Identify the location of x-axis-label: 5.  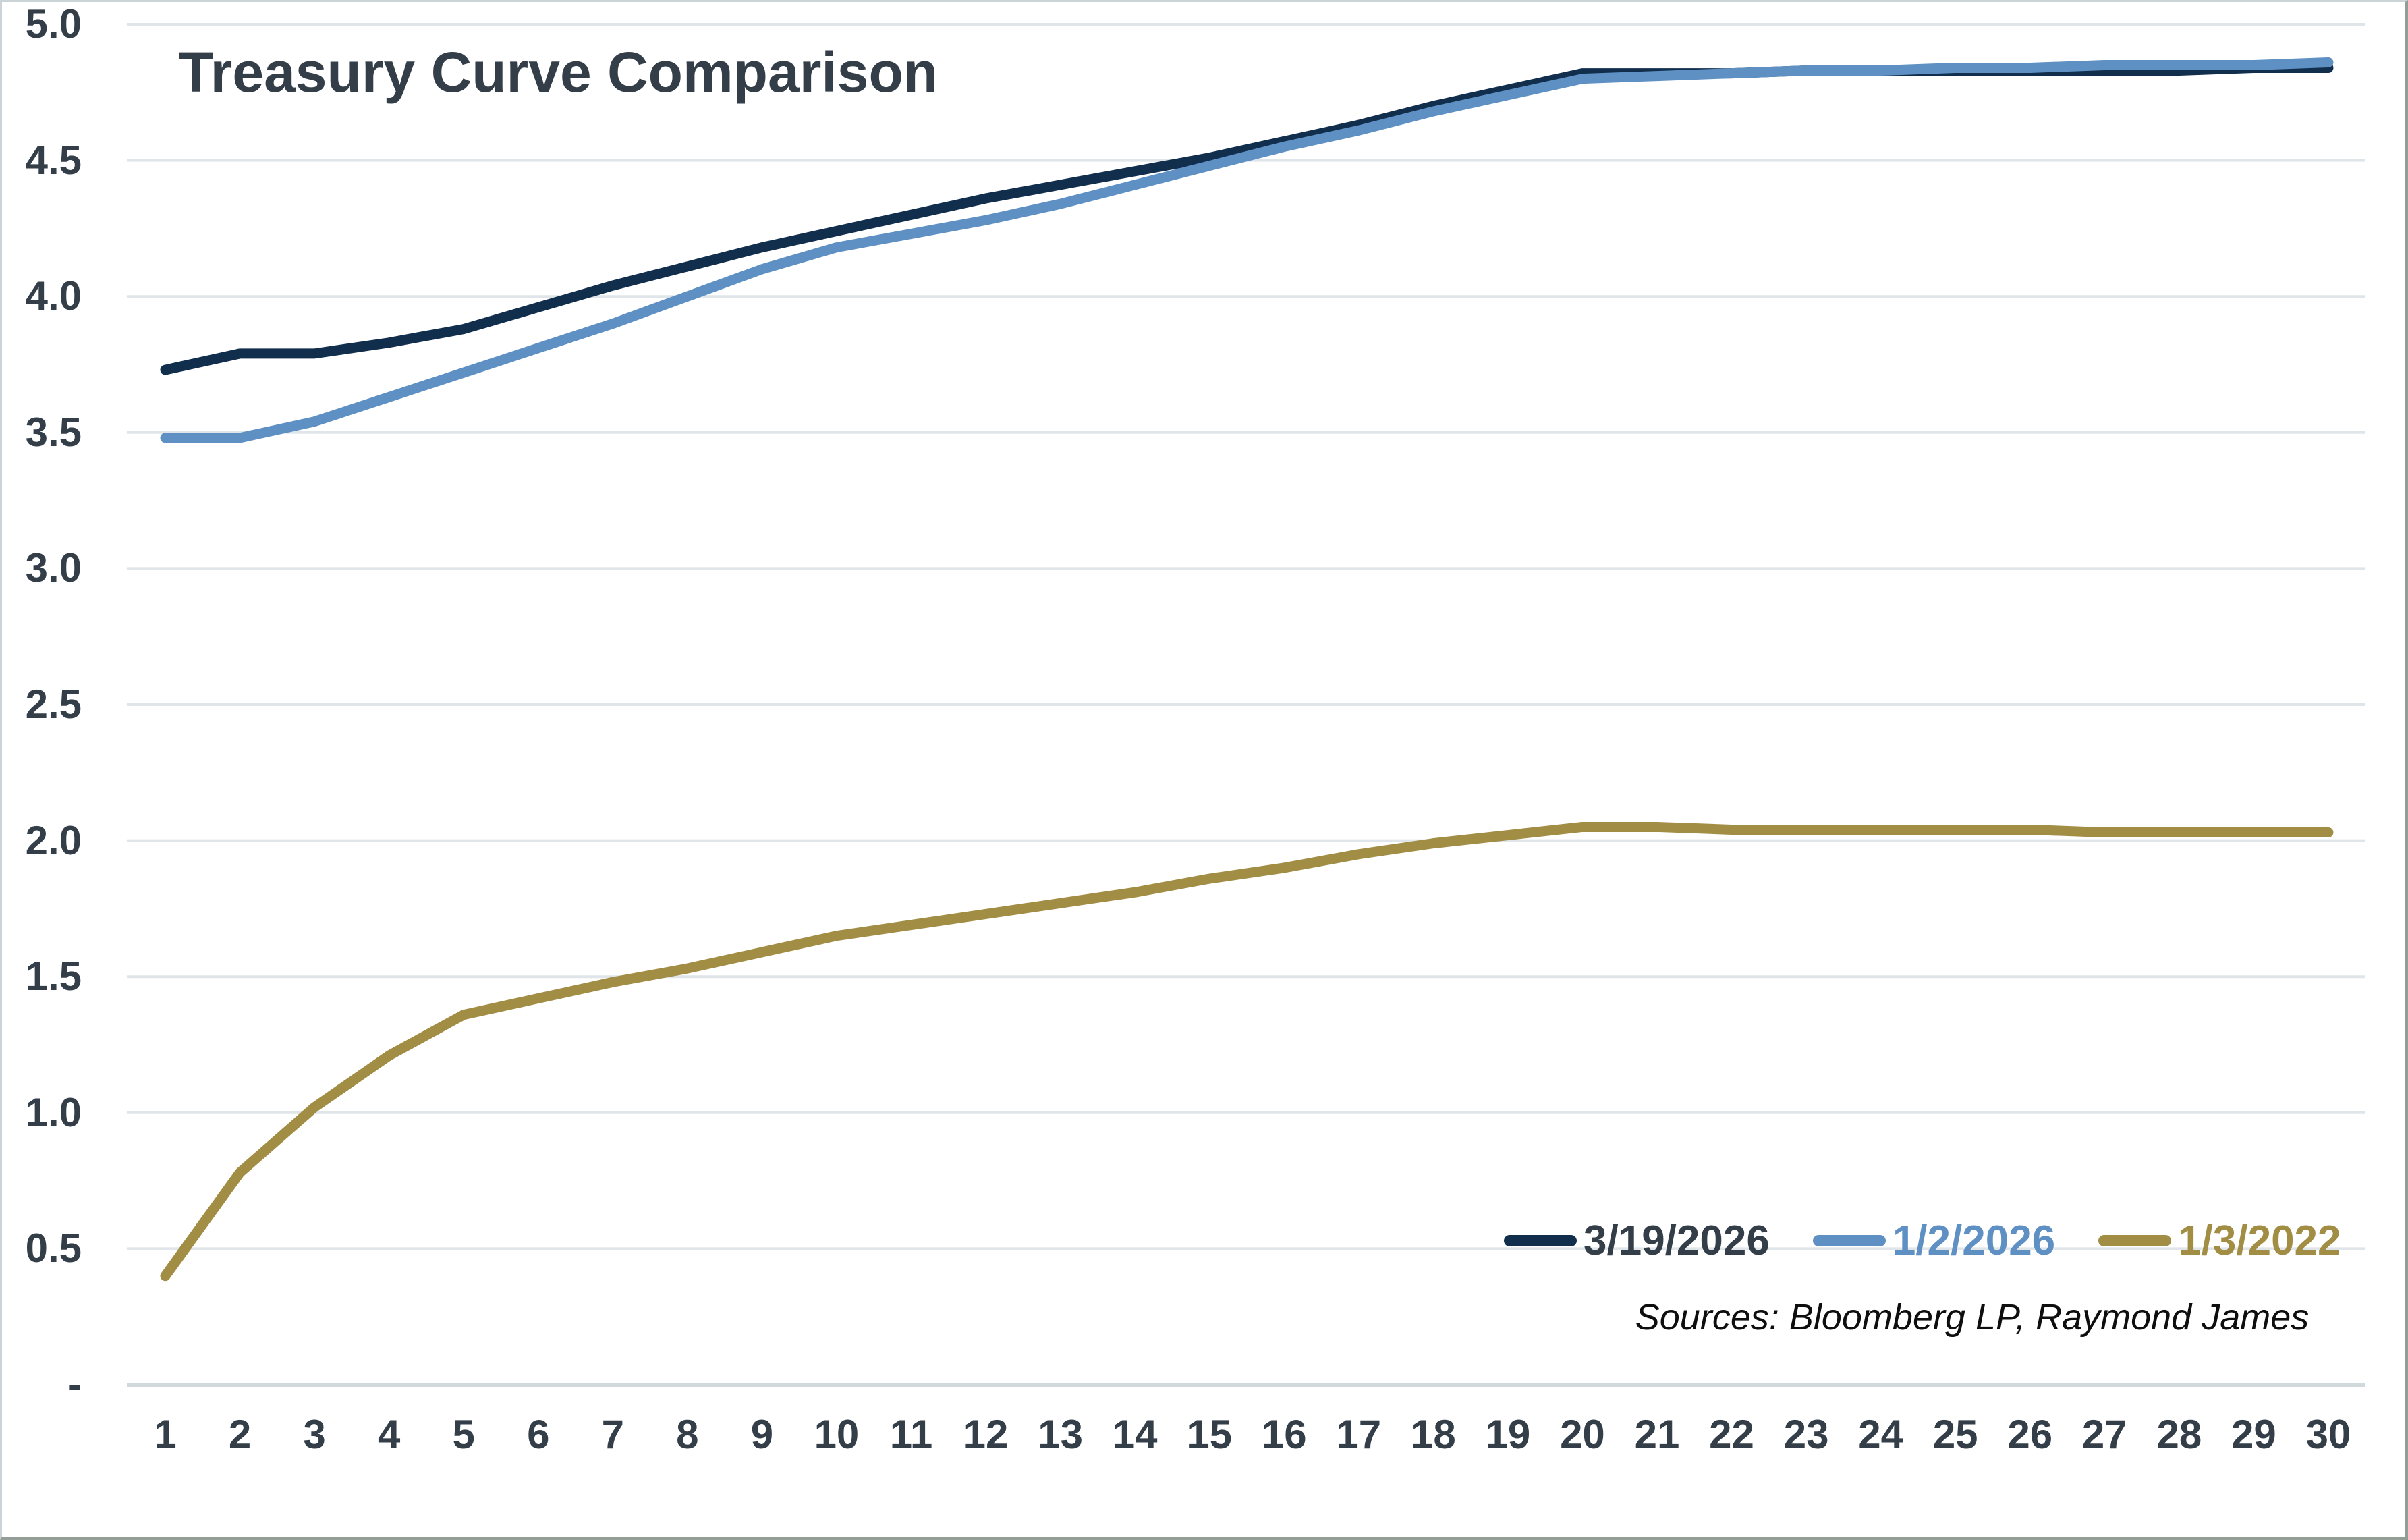
(463, 1434).